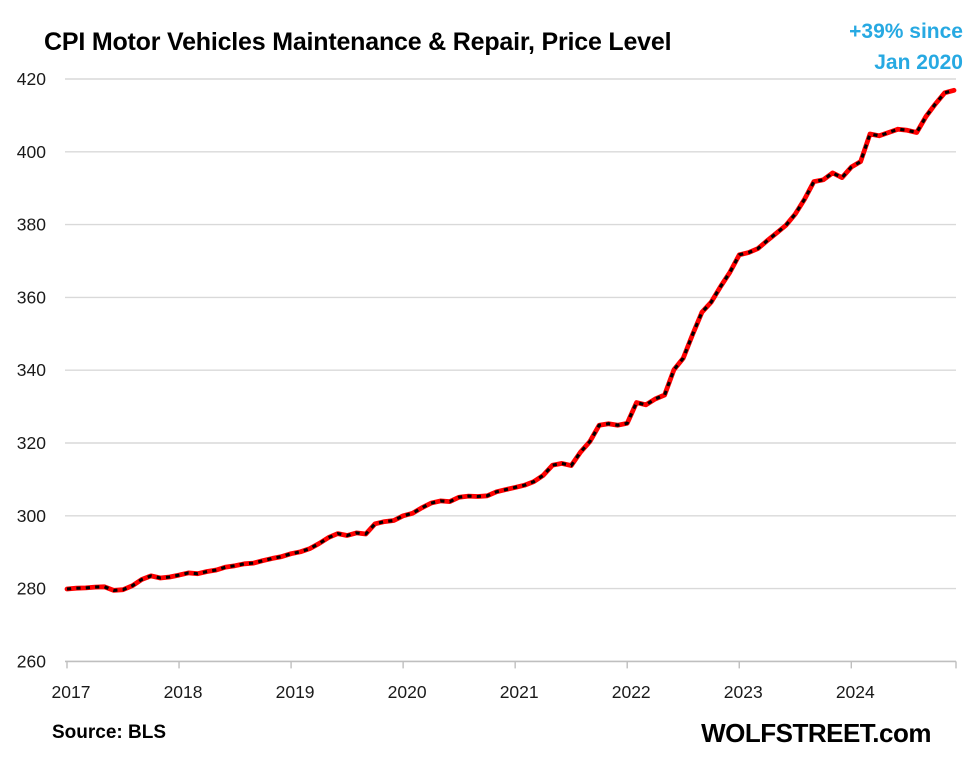  Describe the element at coordinates (31, 370) in the screenshot. I see `y-axis-label: 340` at that location.